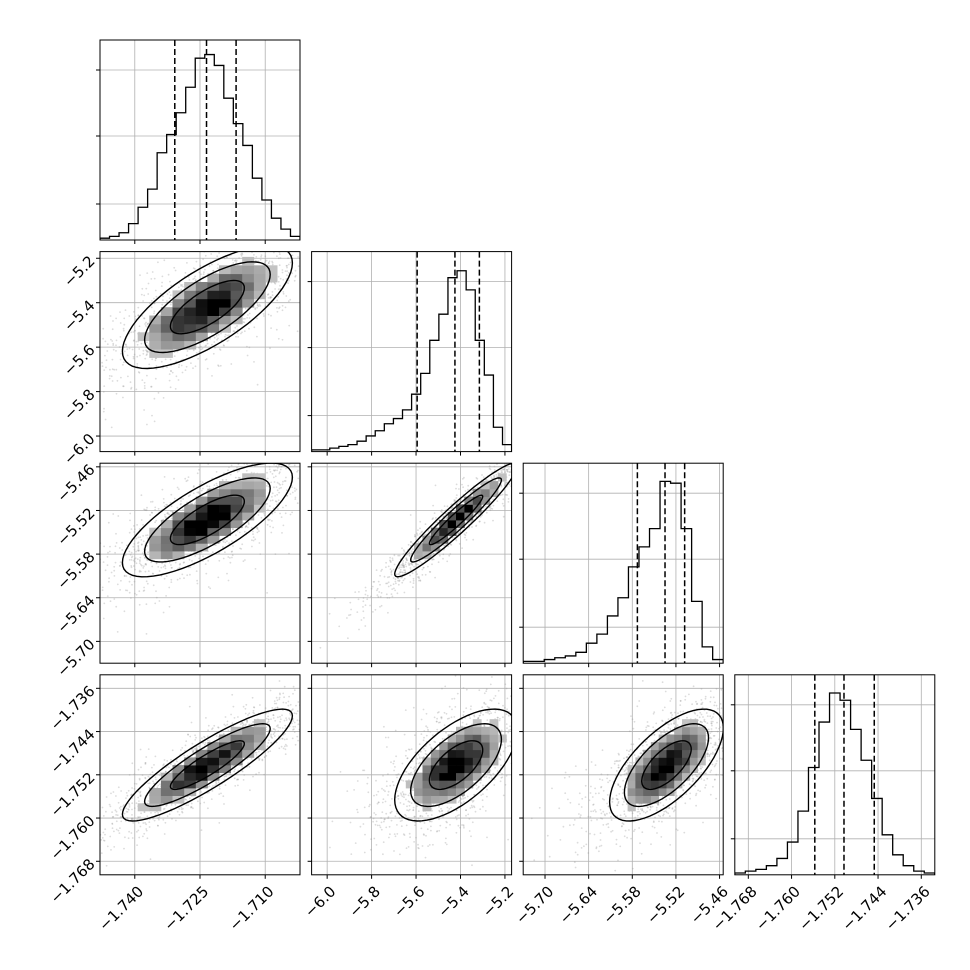 This screenshot has height=970, width=970. What do you see at coordinates (207, 307) in the screenshot?
I see `contour-line` at bounding box center [207, 307].